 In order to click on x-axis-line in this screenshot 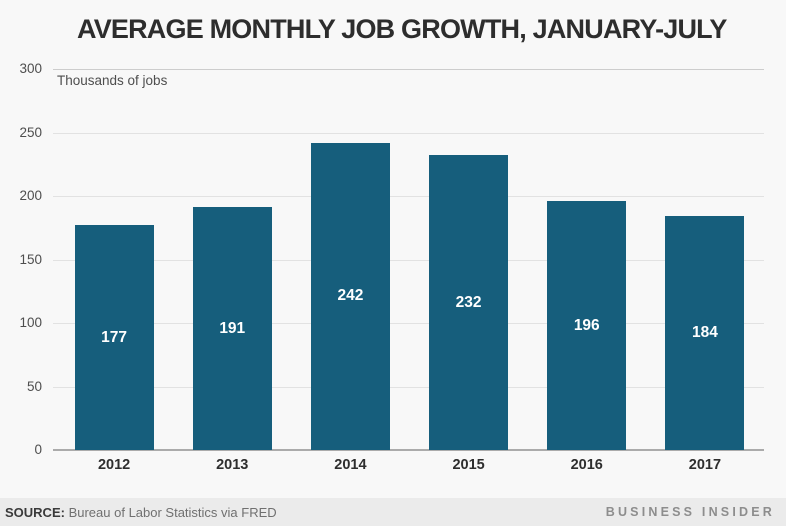, I will do `click(408, 450)`.